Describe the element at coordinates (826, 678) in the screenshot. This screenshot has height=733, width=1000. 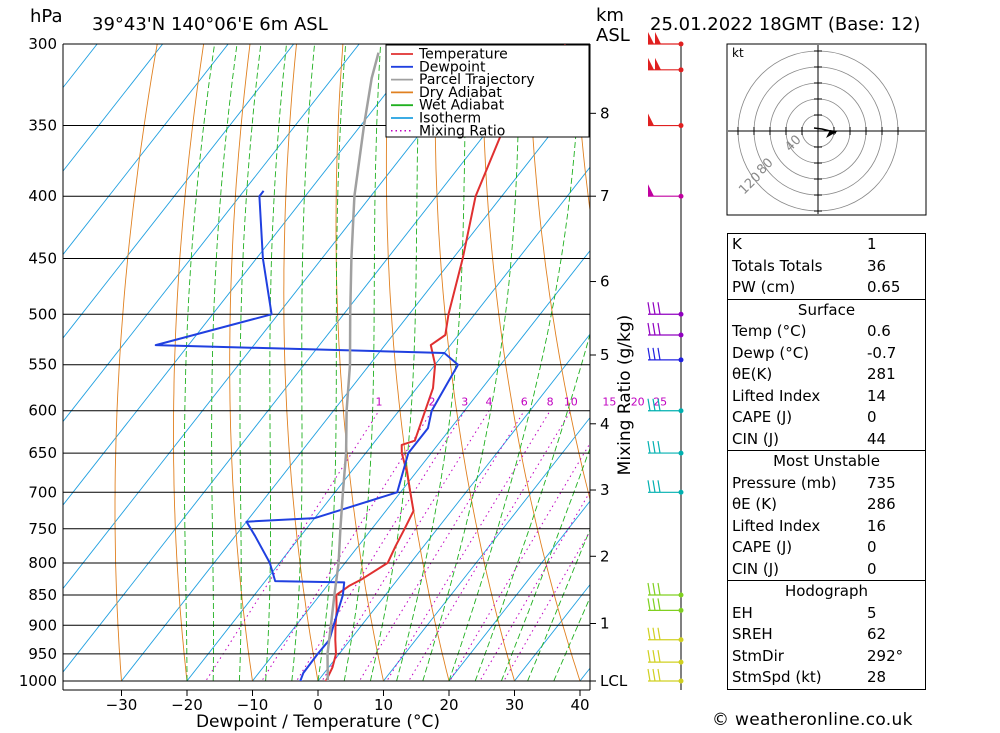
I see `index-row: StmSpd (kt) 28` at that location.